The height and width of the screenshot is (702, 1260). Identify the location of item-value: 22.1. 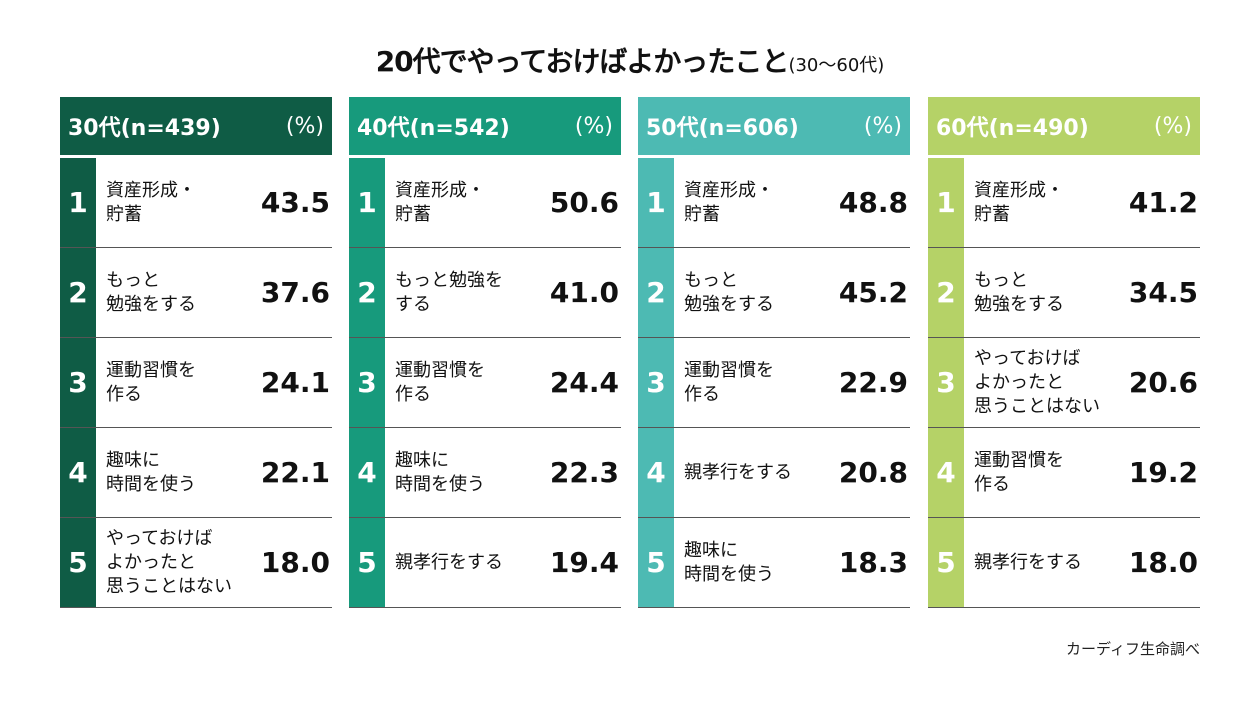
(295, 472).